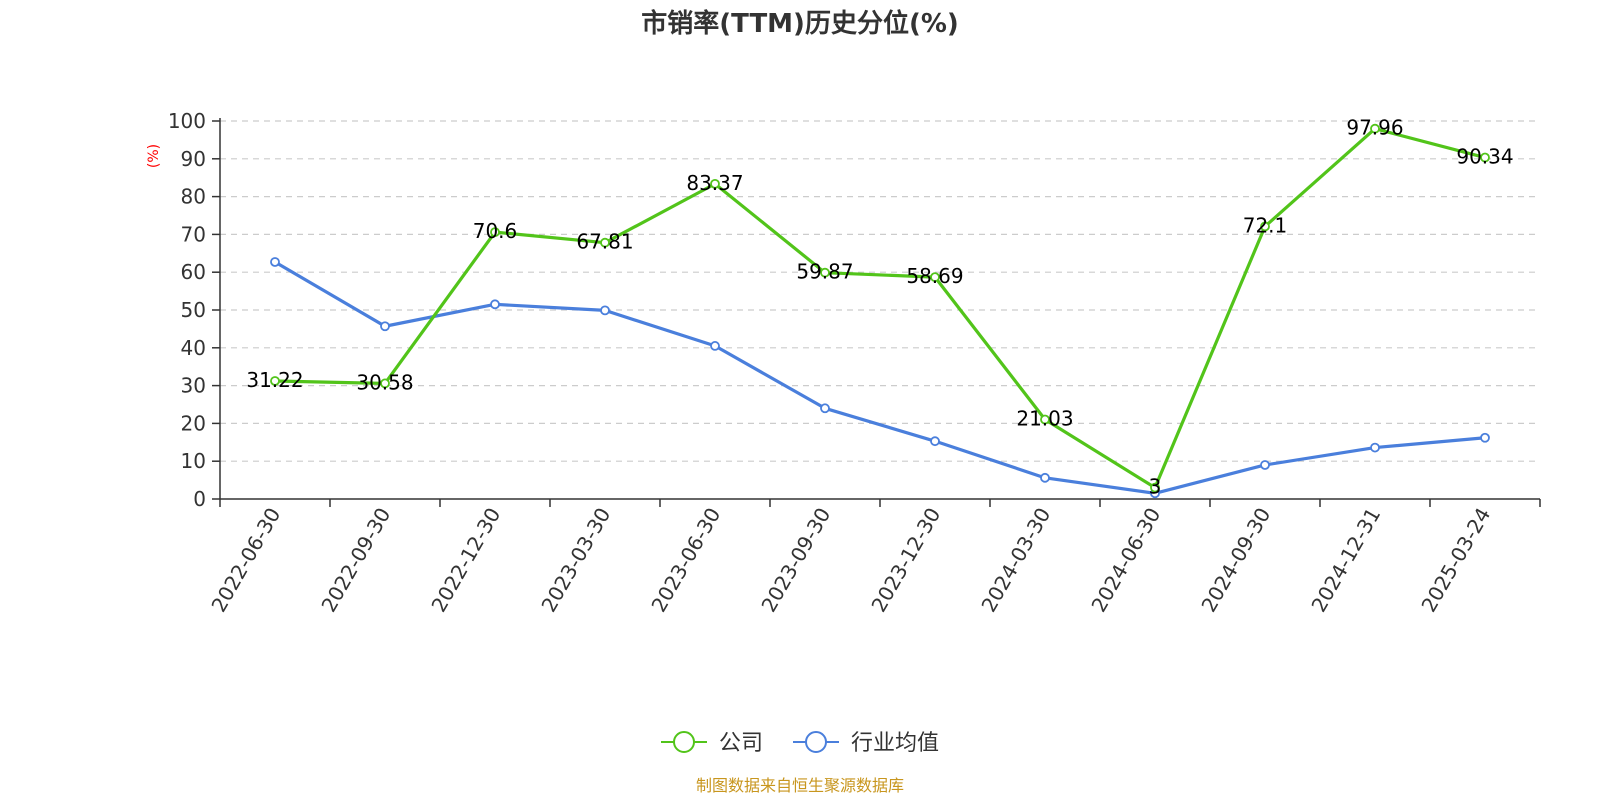 The width and height of the screenshot is (1600, 800). Describe the element at coordinates (1235, 560) in the screenshot. I see `x-tick-label: 2024-09-30` at that location.